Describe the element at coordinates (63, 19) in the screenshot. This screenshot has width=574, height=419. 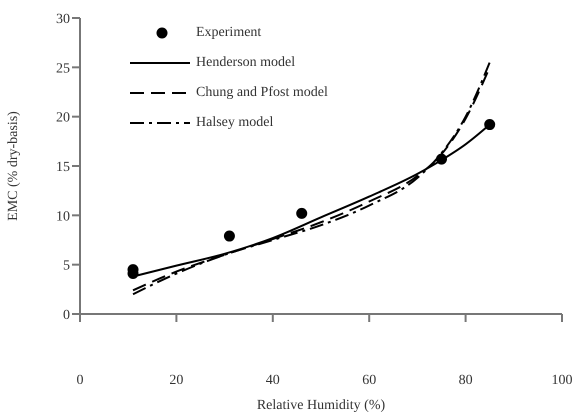
I see `y-tick-label: 30` at that location.